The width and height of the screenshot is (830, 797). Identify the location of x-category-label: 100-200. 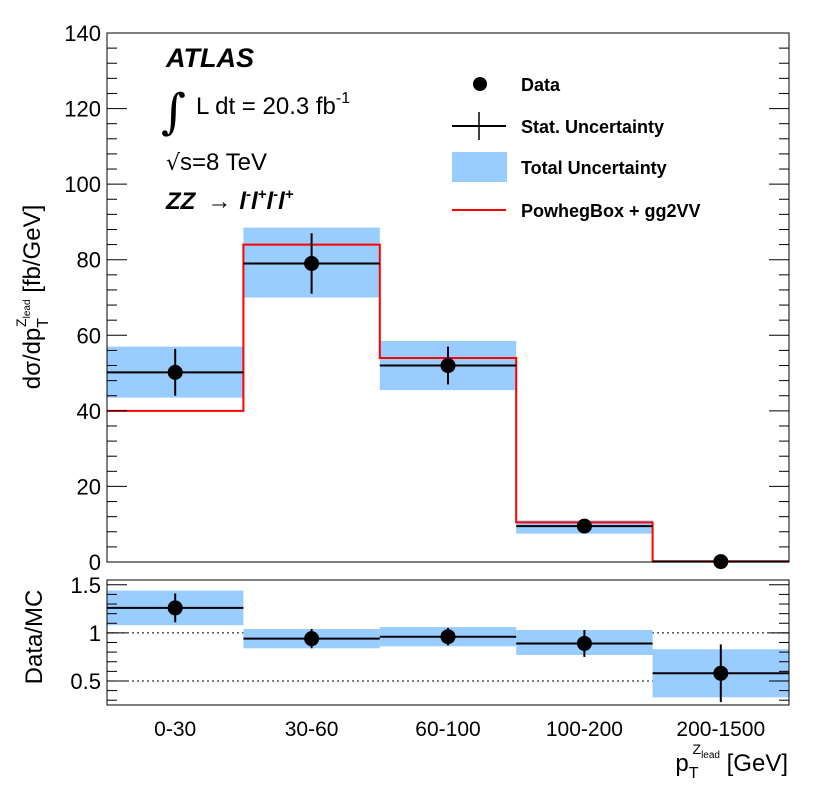
(584, 729).